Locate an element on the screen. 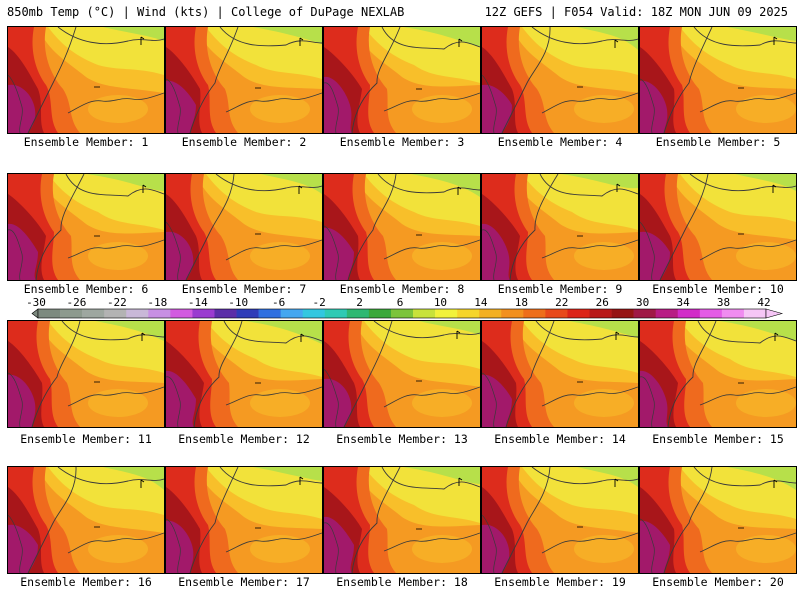 The height and width of the screenshot is (600, 800). colorbar-tick-label: -26 is located at coordinates (77, 302).